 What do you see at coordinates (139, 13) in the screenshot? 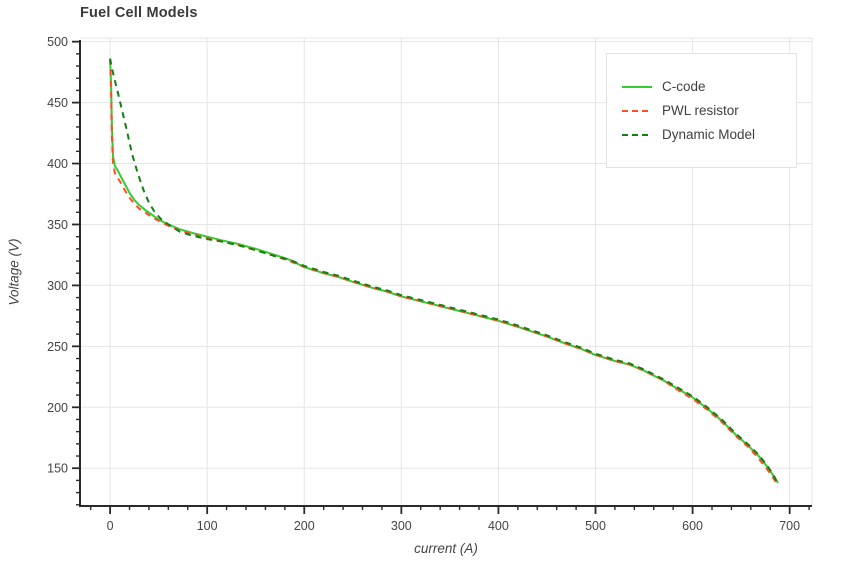
I see `chart-title: Fuel Cell Models` at bounding box center [139, 13].